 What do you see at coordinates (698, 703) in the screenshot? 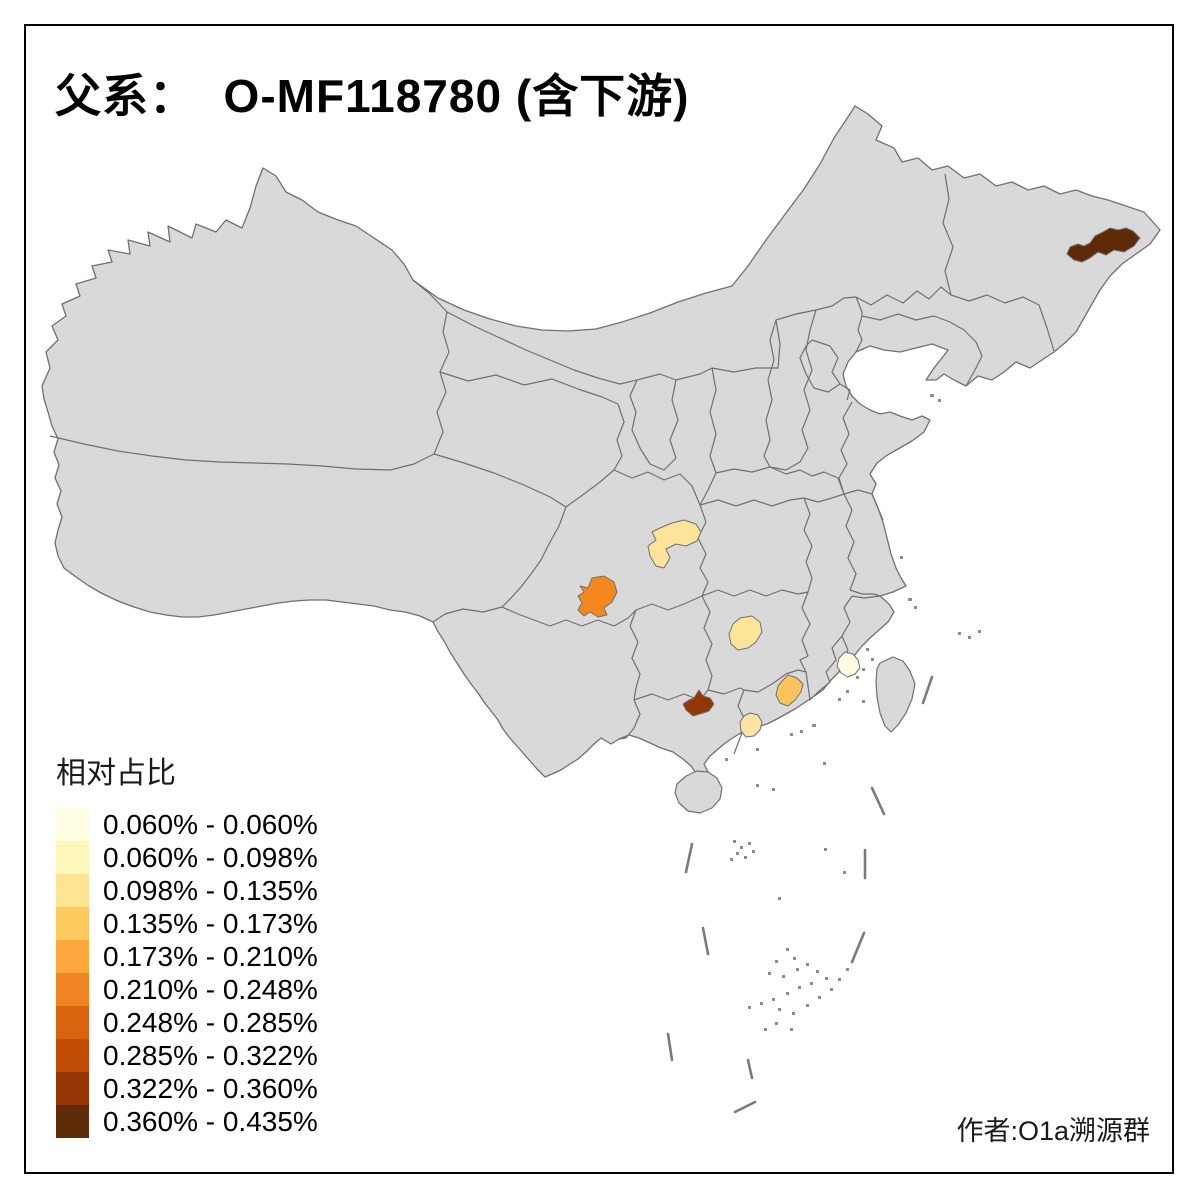
I see `region-guangxi-central` at bounding box center [698, 703].